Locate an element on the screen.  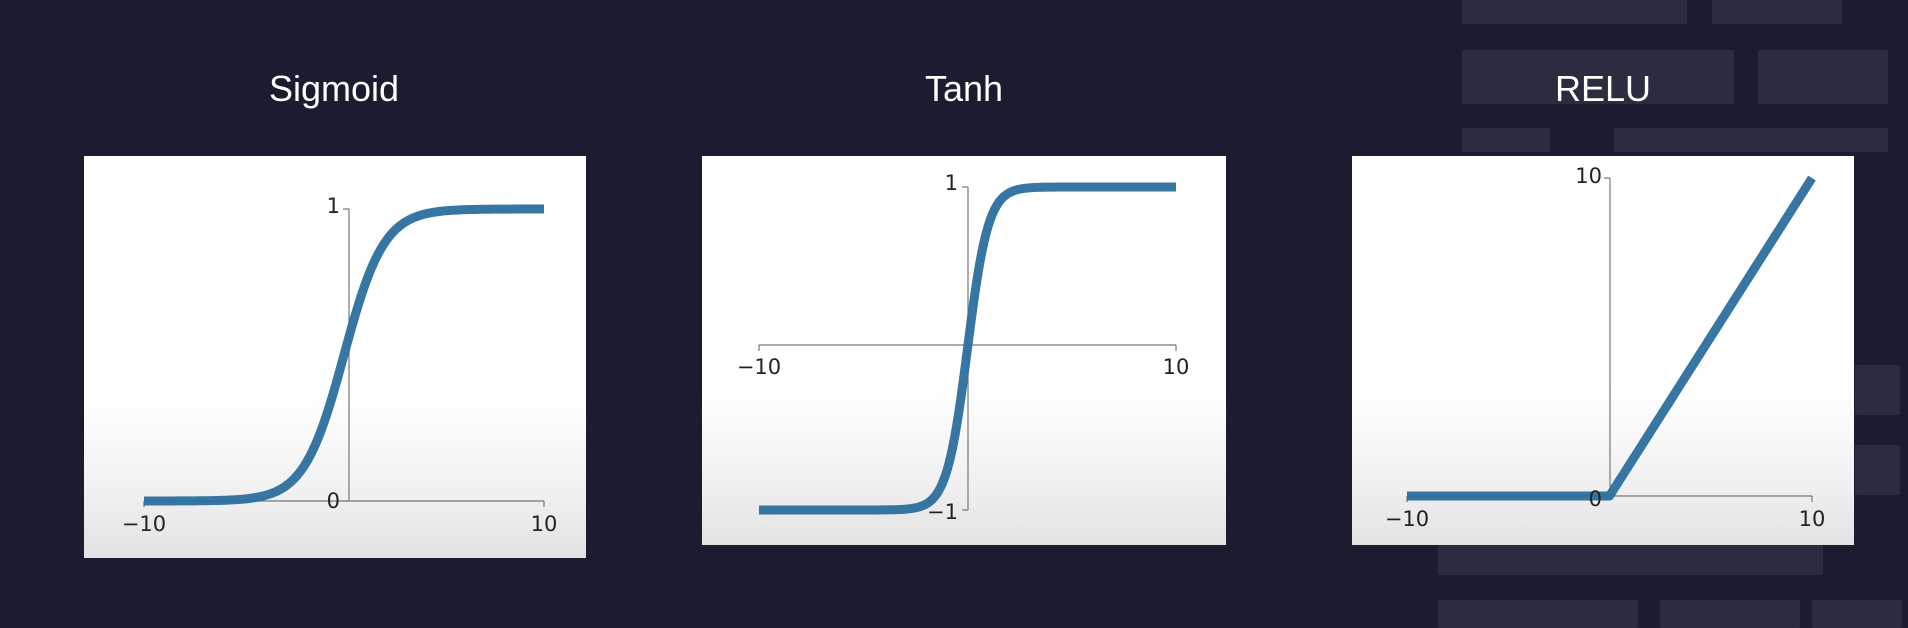
y-tick-label: −1 is located at coordinates (942, 512).